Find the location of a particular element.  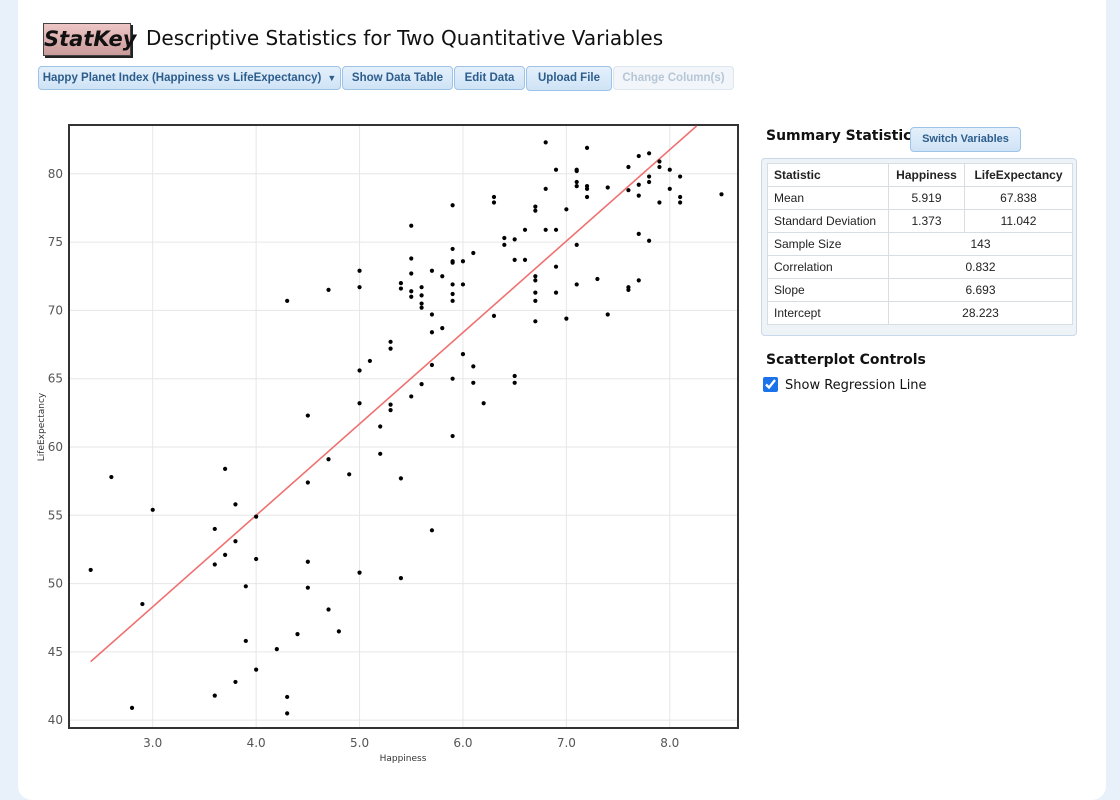

switch-variables-button: Switch Variables is located at coordinates (965, 139).